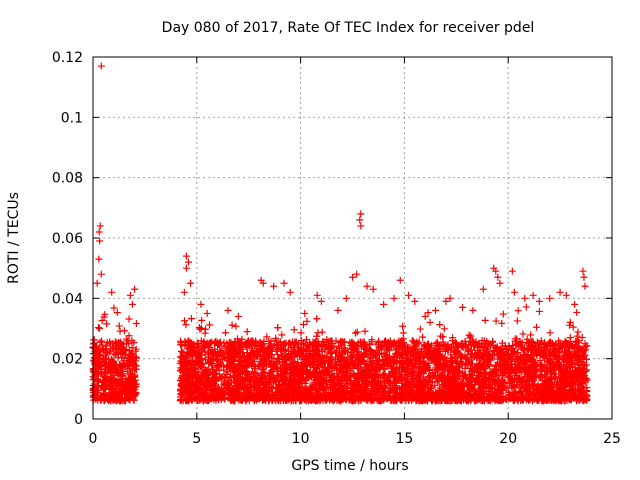 The image size is (640, 480). What do you see at coordinates (67, 360) in the screenshot?
I see `y-tick-label: 0.02` at bounding box center [67, 360].